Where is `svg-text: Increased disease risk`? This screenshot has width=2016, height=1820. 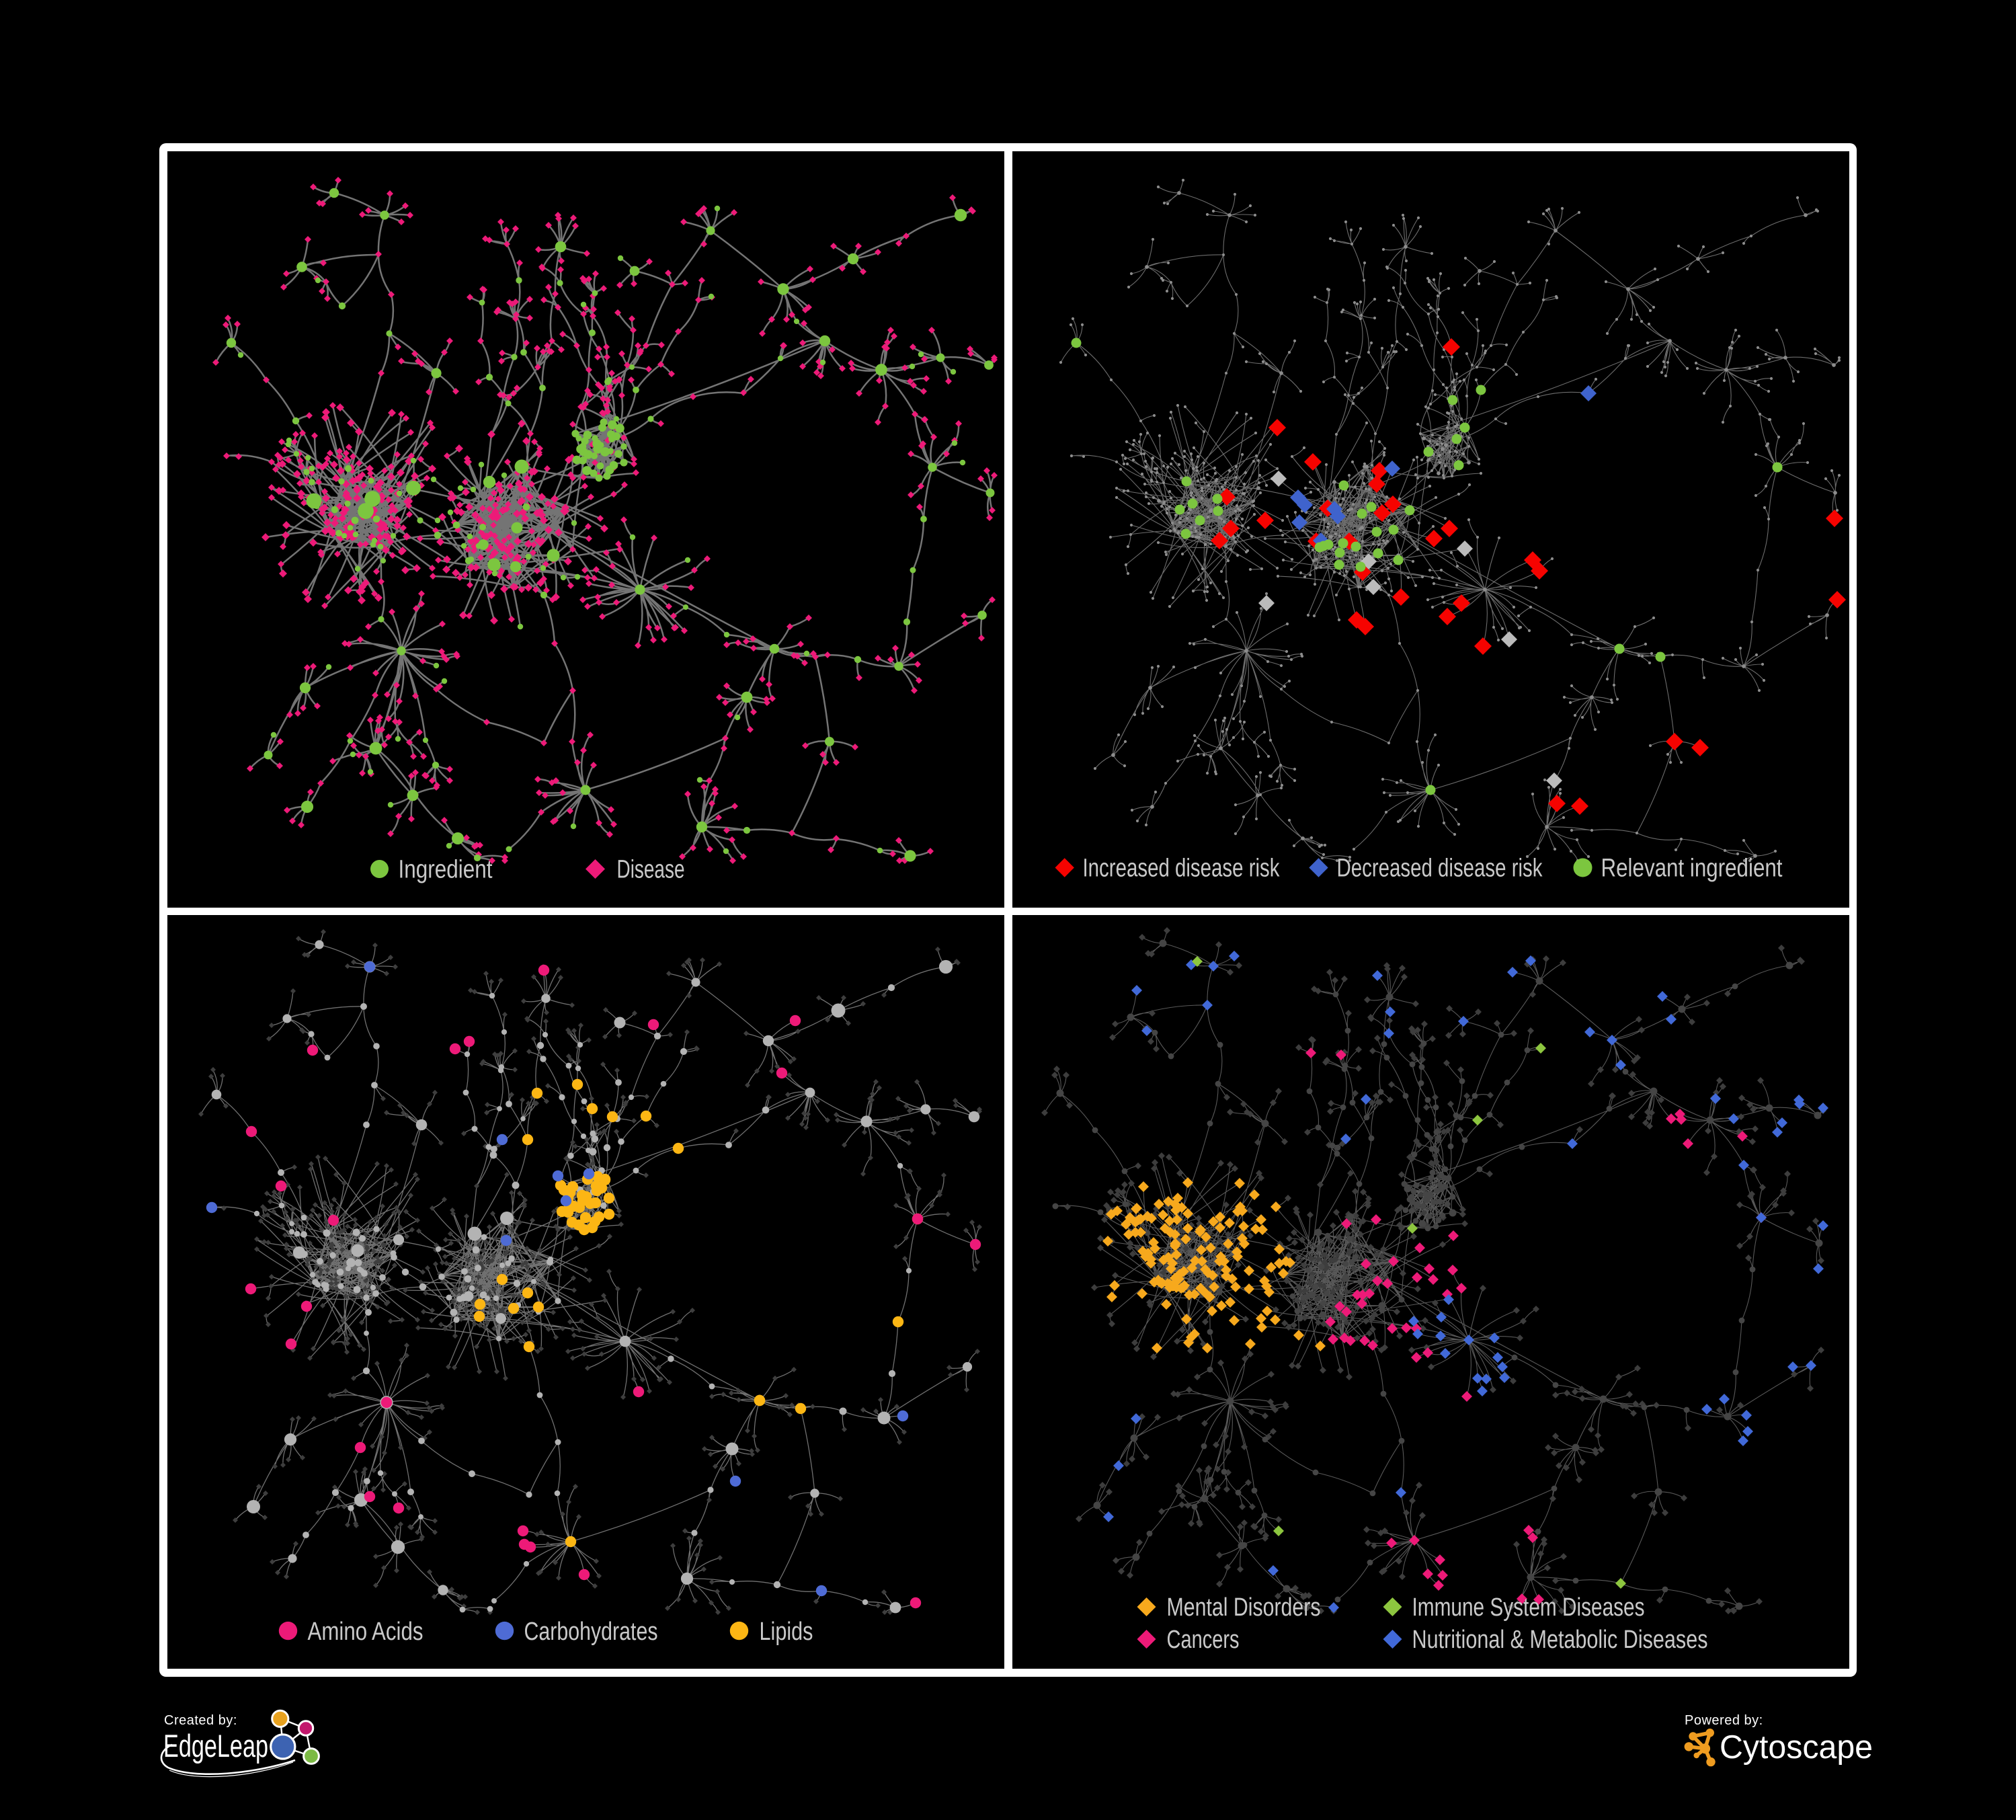
svg-text: Increased disease risk is located at coordinates (1181, 868).